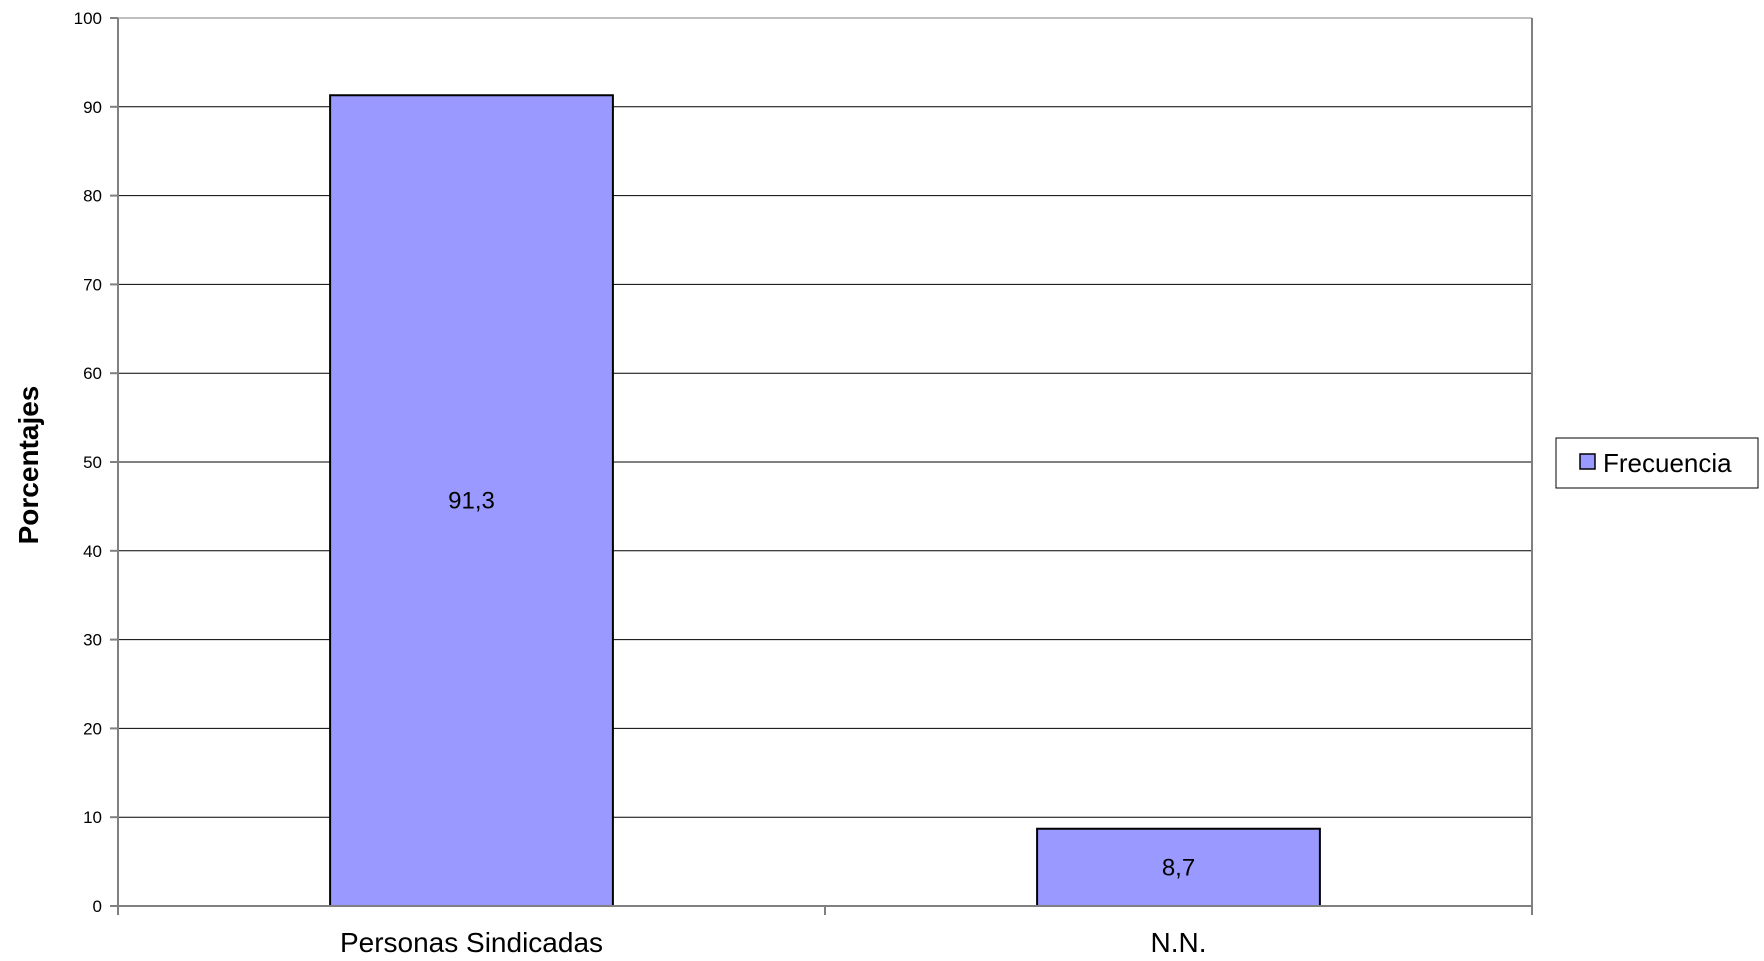 Image resolution: width=1764 pixels, height=961 pixels. I want to click on bar-data-label: 8,7, so click(1178, 867).